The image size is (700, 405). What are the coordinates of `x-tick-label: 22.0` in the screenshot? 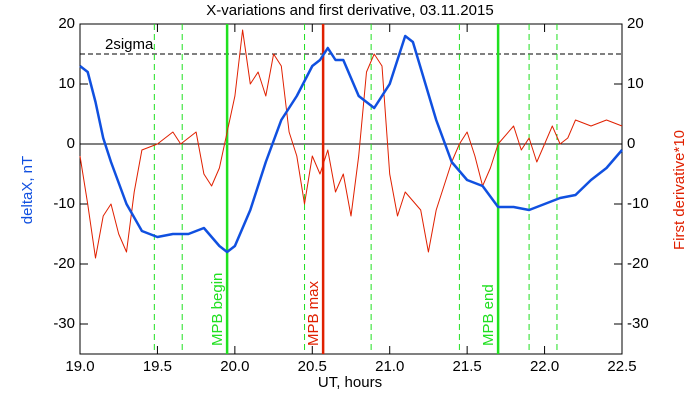 It's located at (544, 366).